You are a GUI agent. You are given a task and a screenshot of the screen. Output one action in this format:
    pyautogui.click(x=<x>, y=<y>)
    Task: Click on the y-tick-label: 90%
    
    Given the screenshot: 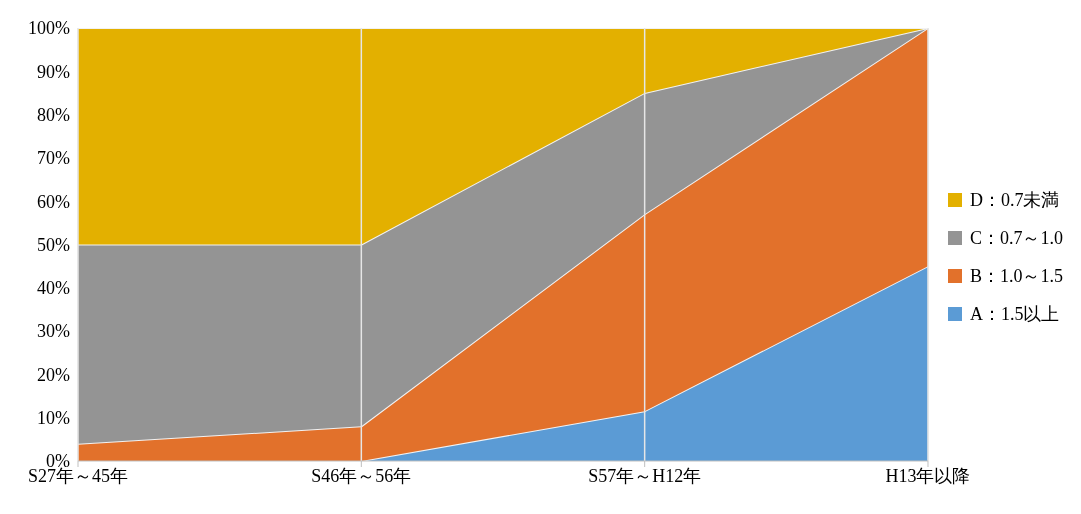 What is the action you would take?
    pyautogui.click(x=53, y=71)
    